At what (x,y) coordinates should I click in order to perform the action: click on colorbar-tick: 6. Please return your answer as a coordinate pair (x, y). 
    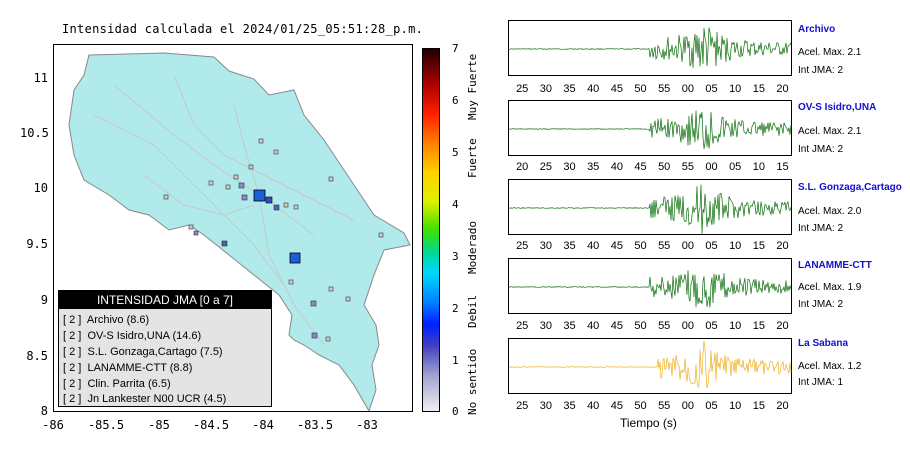
    Looking at the image, I should click on (455, 100).